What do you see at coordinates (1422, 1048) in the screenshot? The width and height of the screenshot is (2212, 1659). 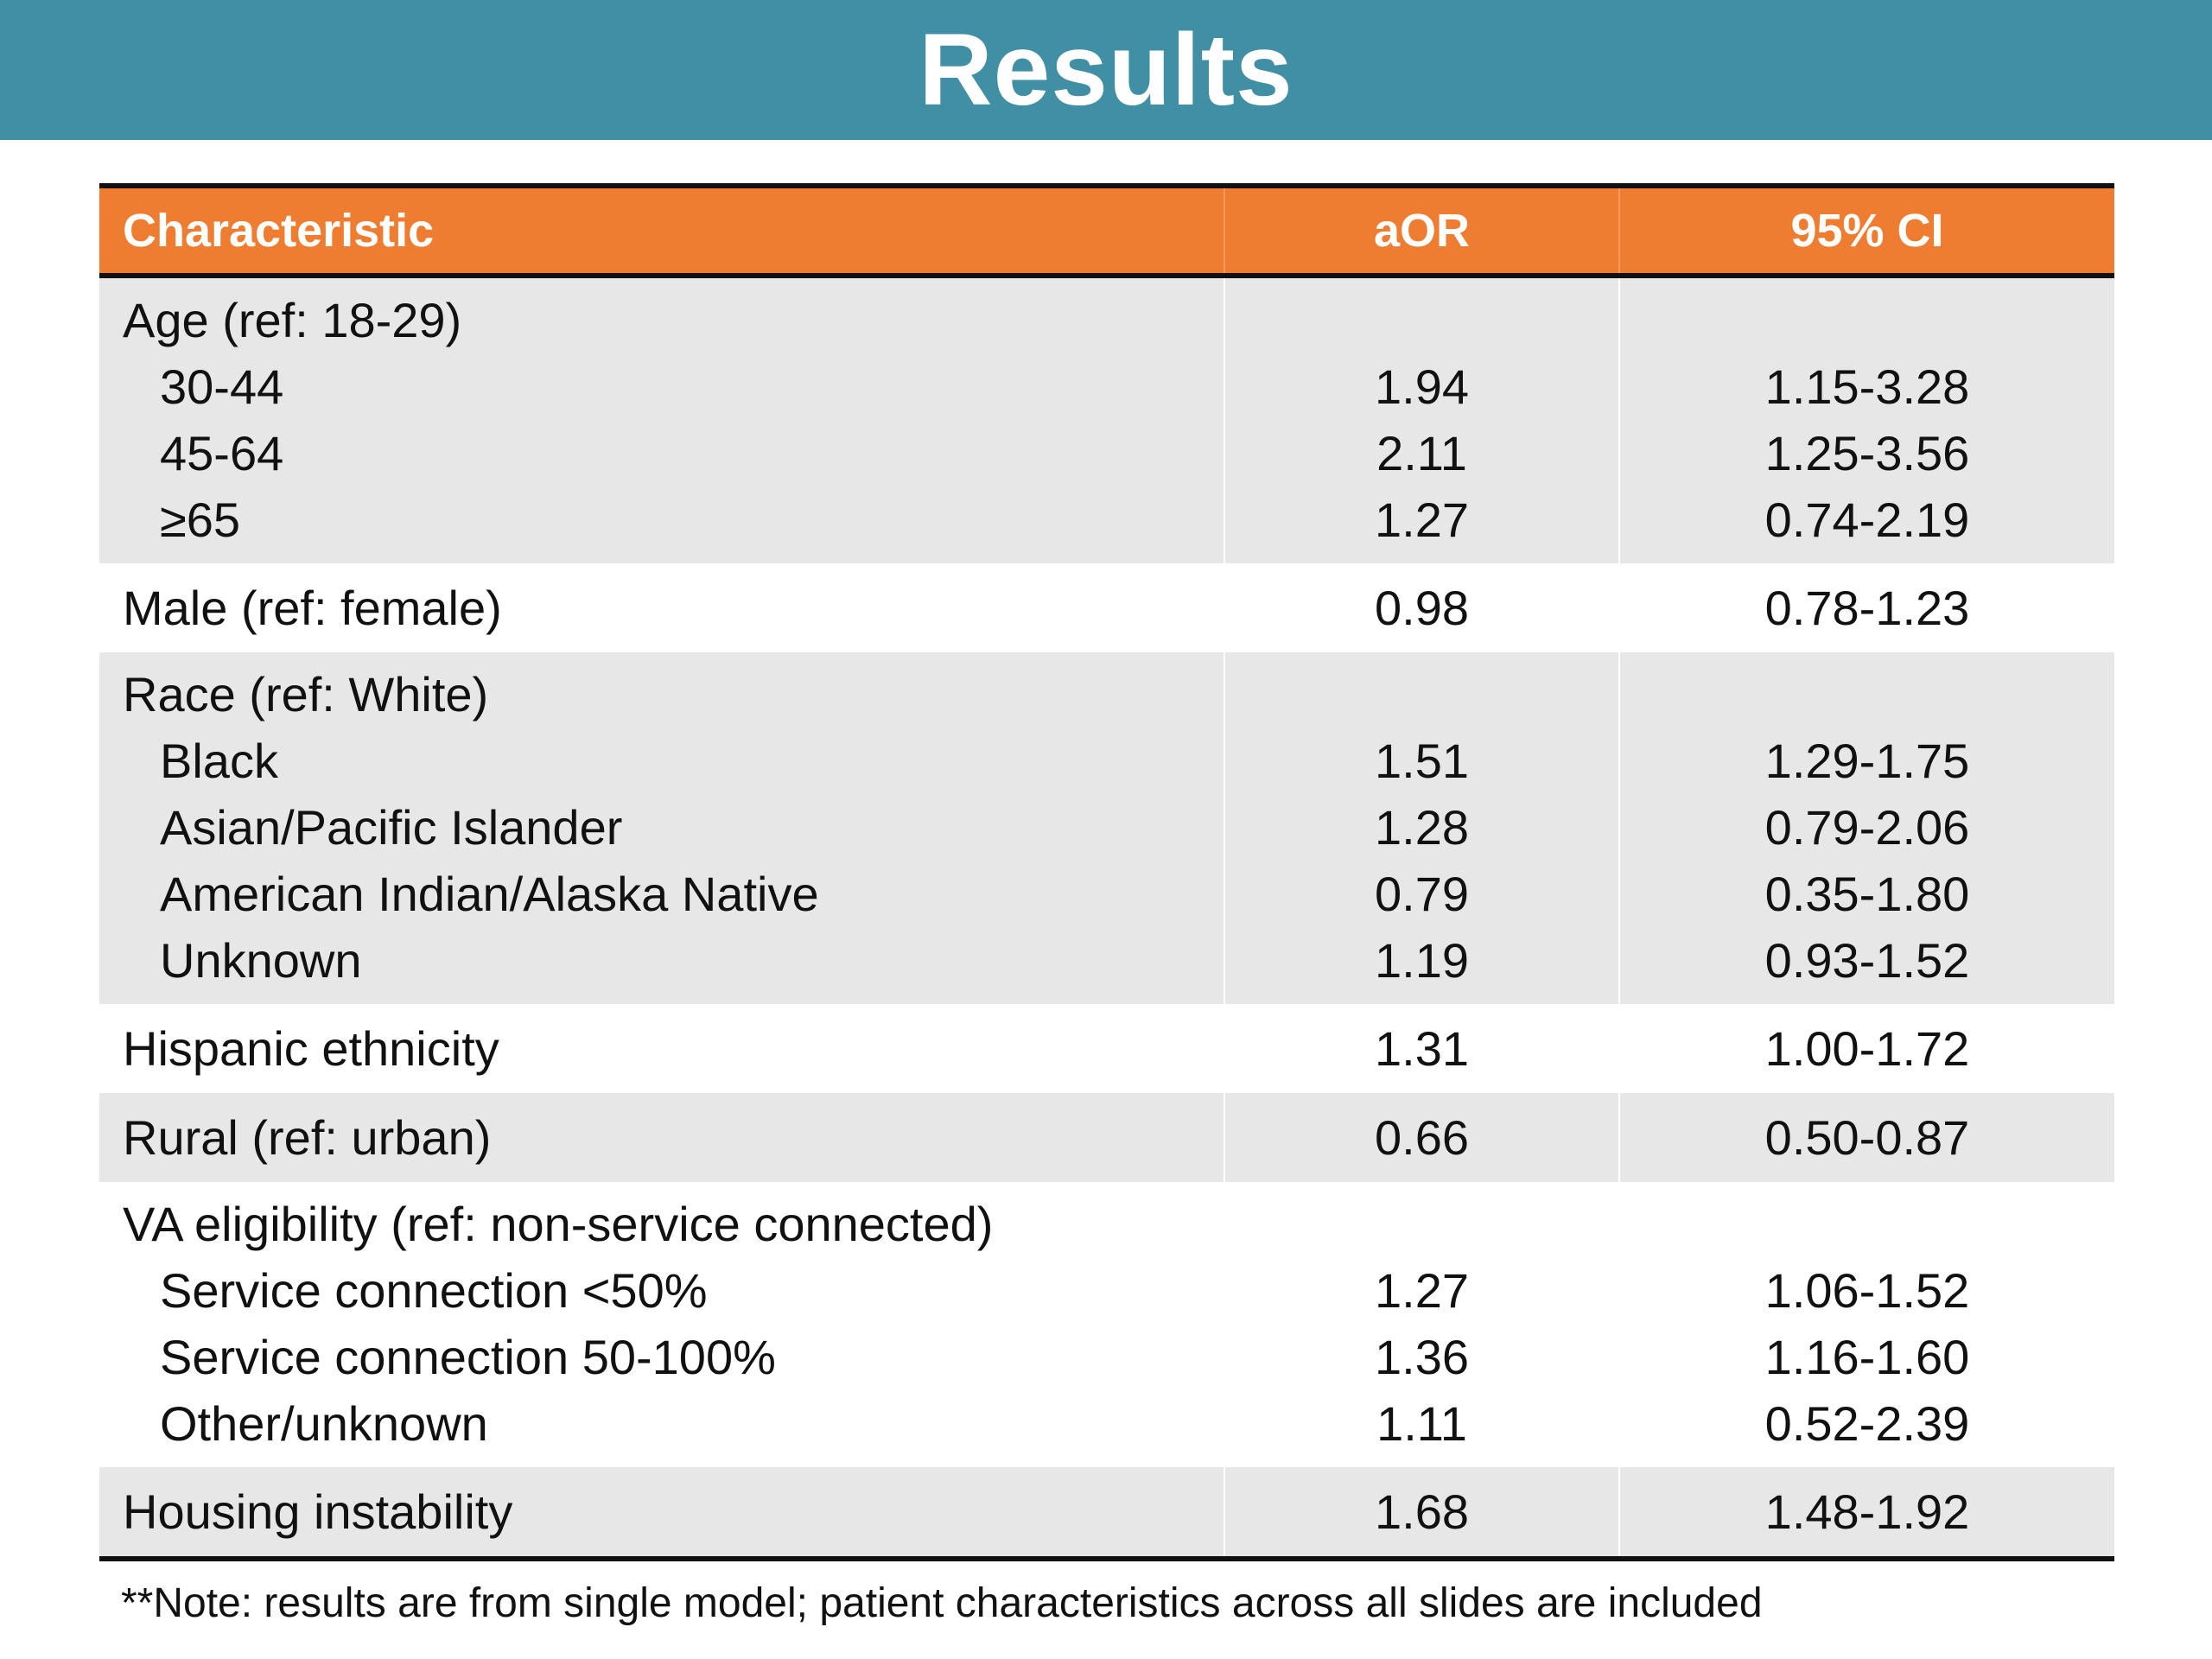 I see `row-aor: 1.31` at bounding box center [1422, 1048].